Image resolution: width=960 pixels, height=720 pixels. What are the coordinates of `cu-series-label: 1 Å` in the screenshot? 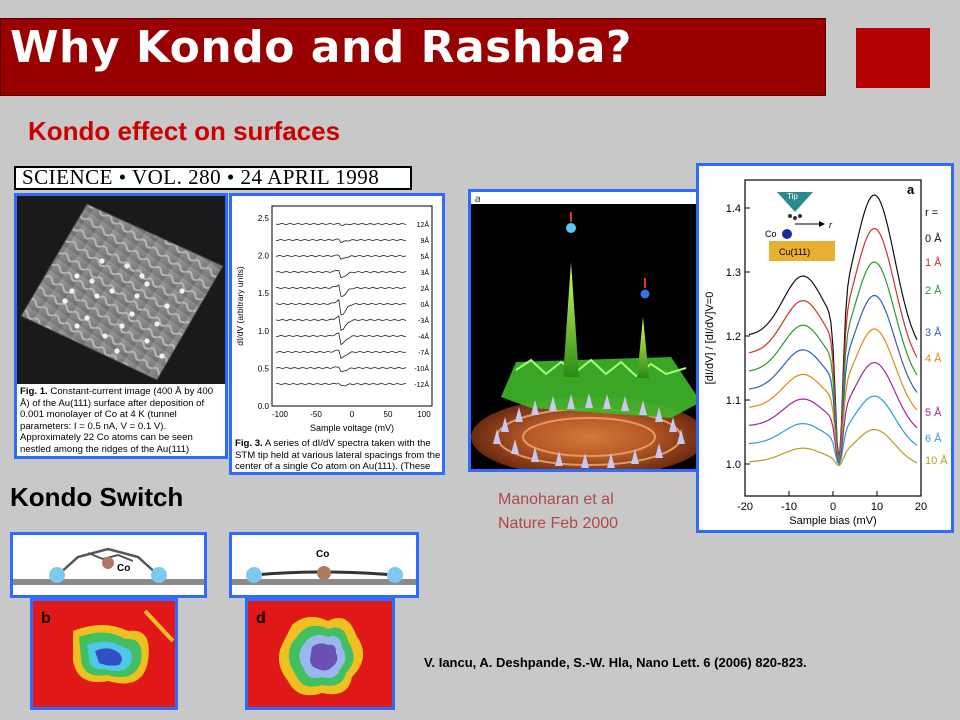 It's located at (933, 262).